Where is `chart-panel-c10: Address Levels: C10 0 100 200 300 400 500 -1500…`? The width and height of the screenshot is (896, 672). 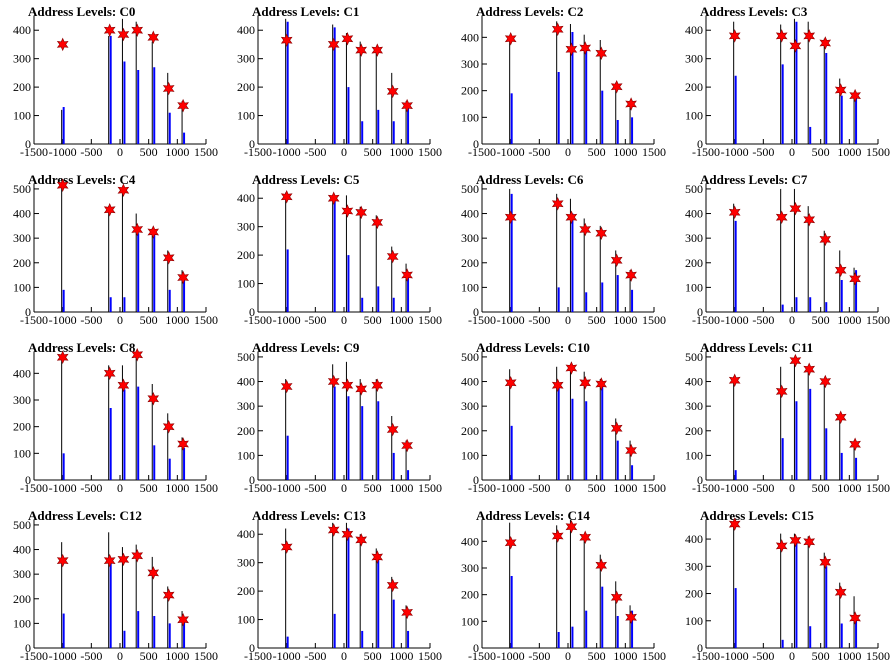 chart-panel-c10: Address Levels: C10 0 100 200 300 400 500 -1500… is located at coordinates (560, 420).